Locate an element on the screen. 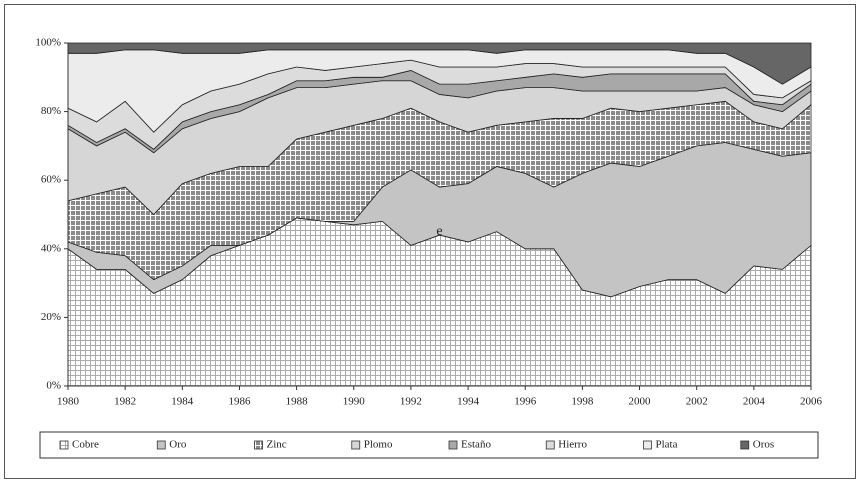 Image resolution: width=860 pixels, height=483 pixels. y-tick-label: 0% is located at coordinates (53, 386).